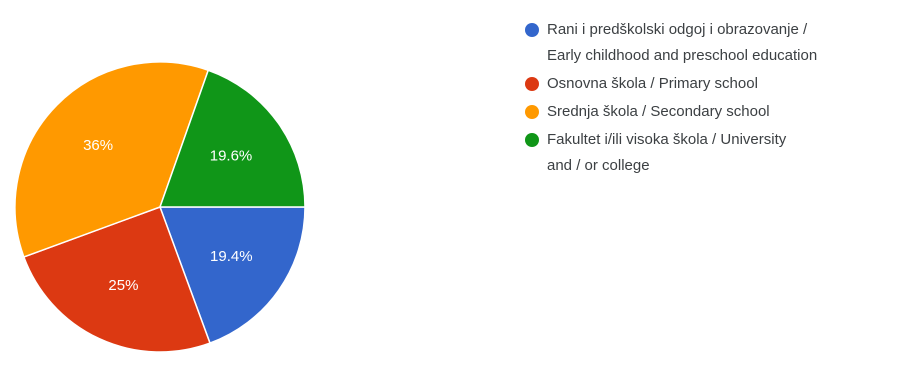  Describe the element at coordinates (532, 112) in the screenshot. I see `legend-swatch-secondary-school` at that location.